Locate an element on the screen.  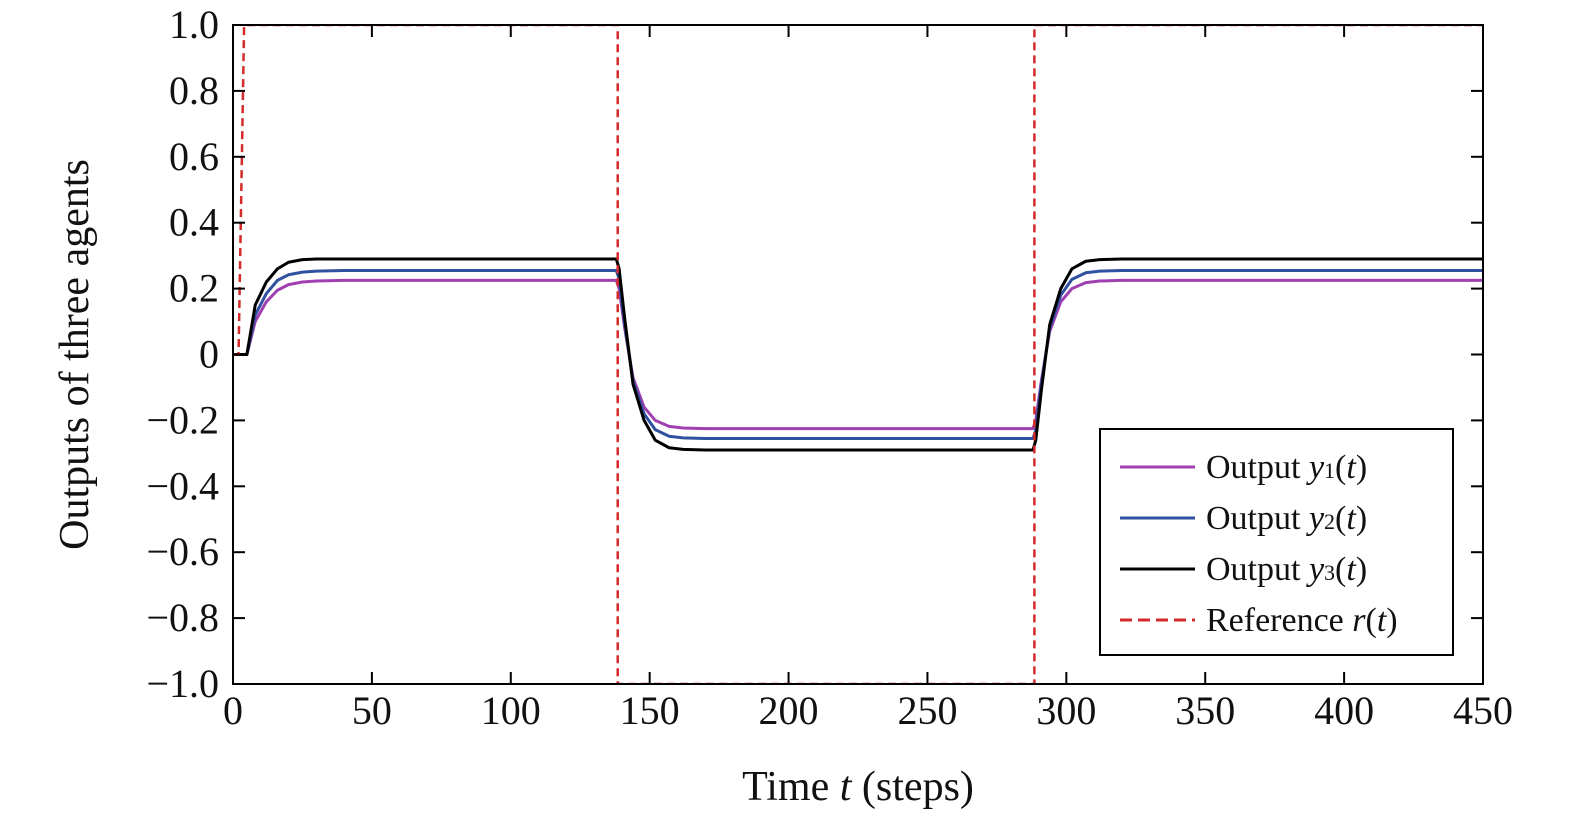
x-axis-label-var: t is located at coordinates (846, 787).